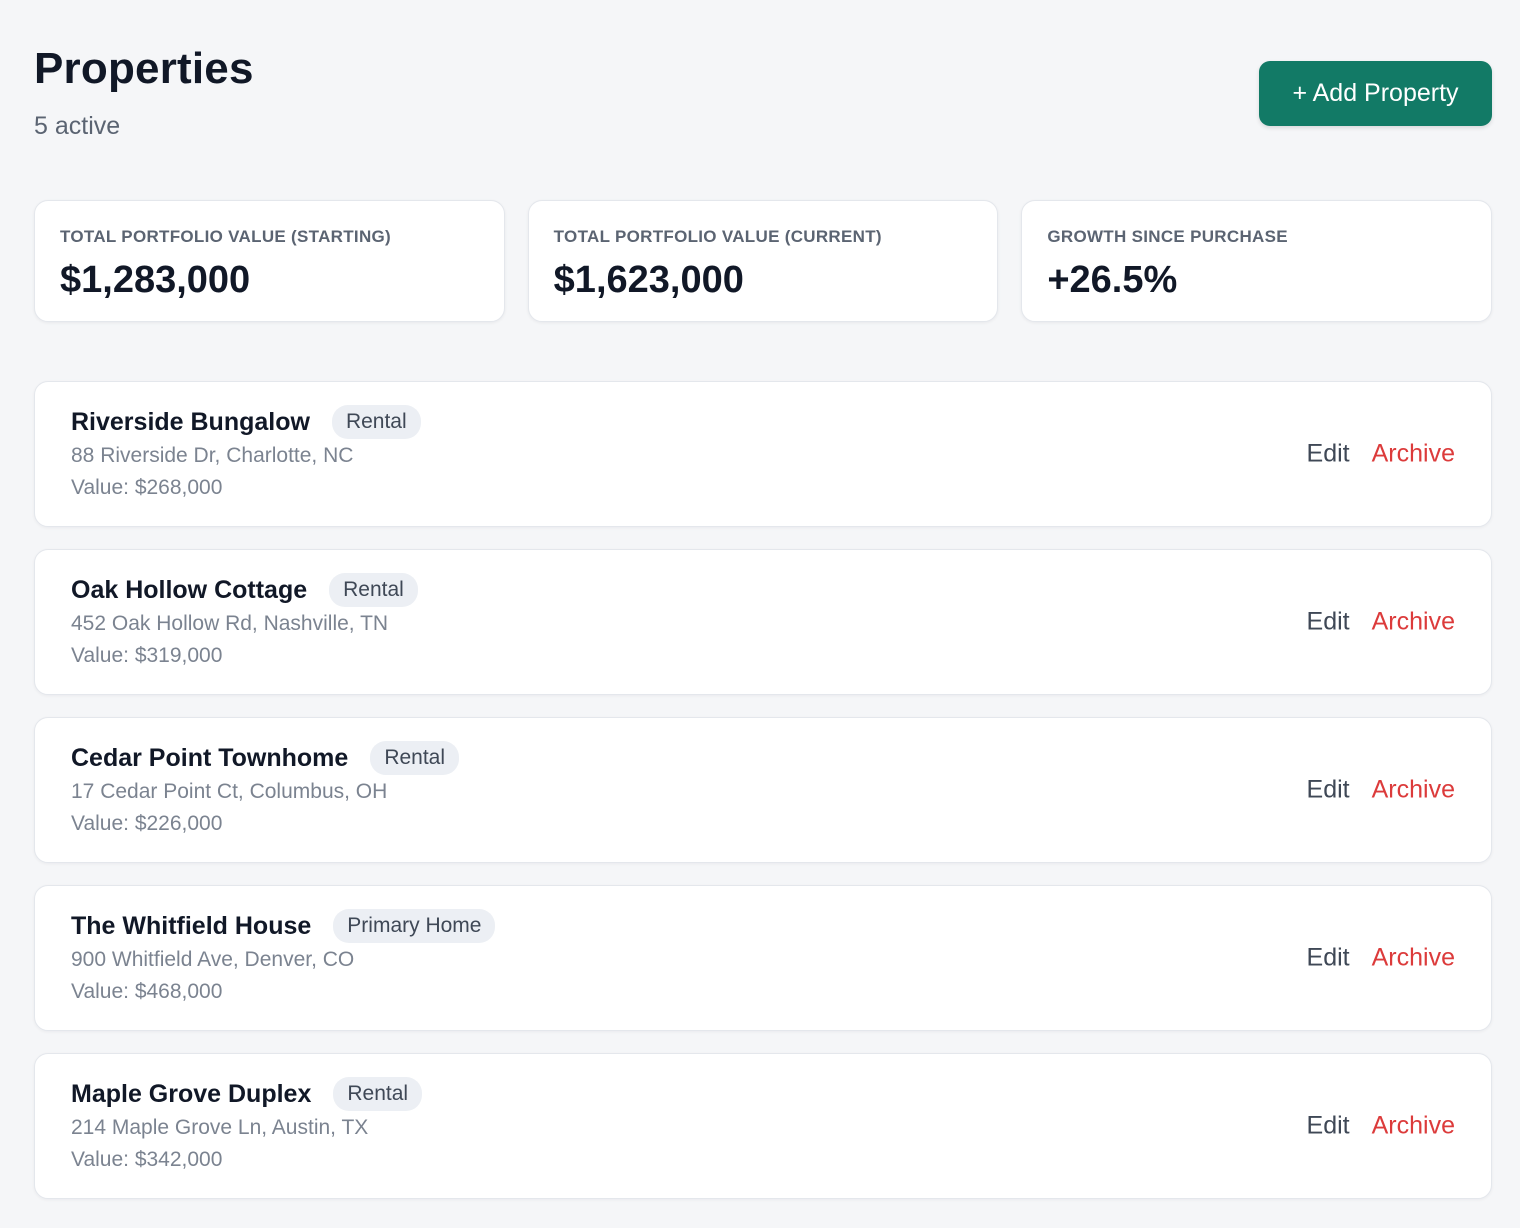 This screenshot has width=1520, height=1228. Describe the element at coordinates (763, 590) in the screenshot. I see `property-title-row: Oak Hollow Cottage Rental` at that location.